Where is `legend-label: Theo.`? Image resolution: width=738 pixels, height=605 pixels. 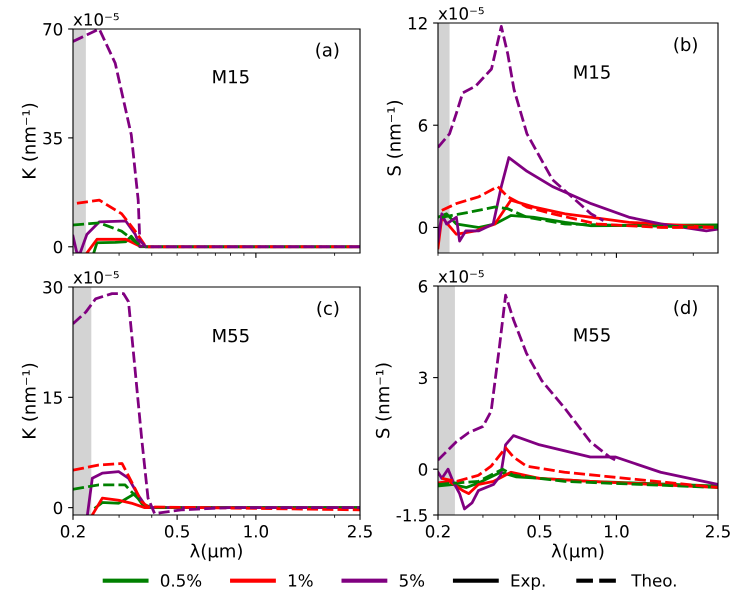
legend-label: Theo. is located at coordinates (653, 580).